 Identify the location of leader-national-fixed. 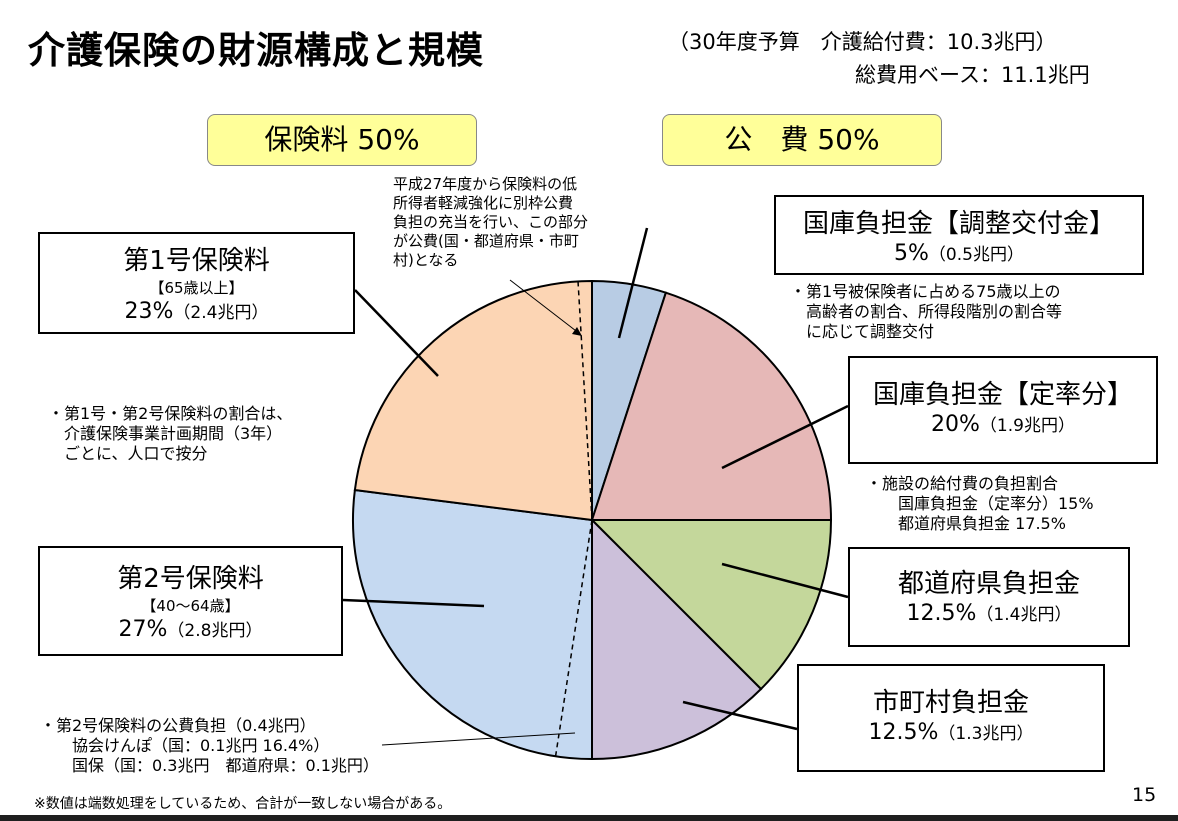
(785, 437).